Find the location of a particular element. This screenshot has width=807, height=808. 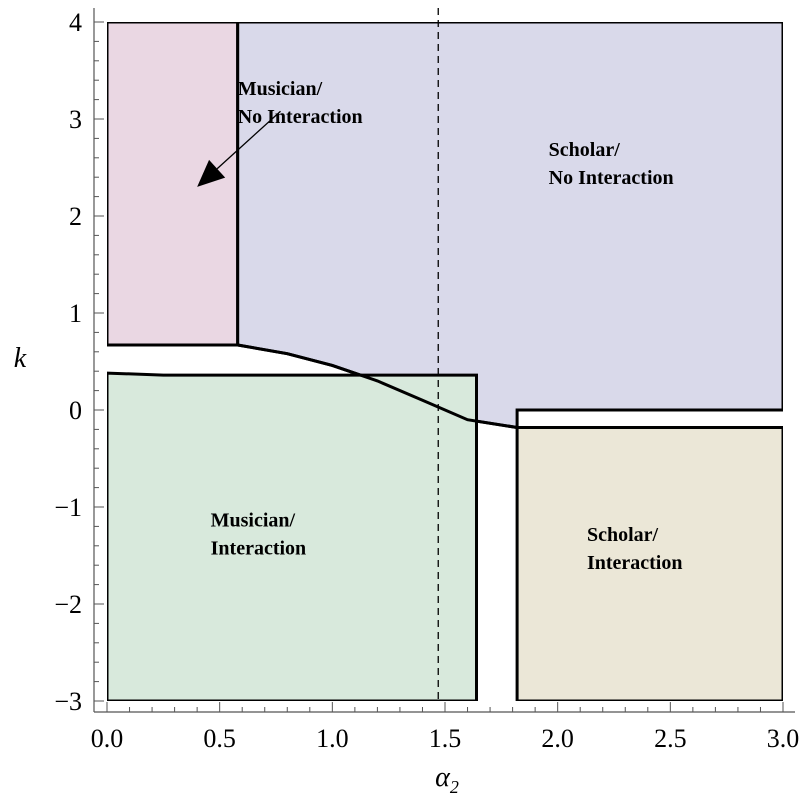

x-tick-label: 0.0 is located at coordinates (107, 738).